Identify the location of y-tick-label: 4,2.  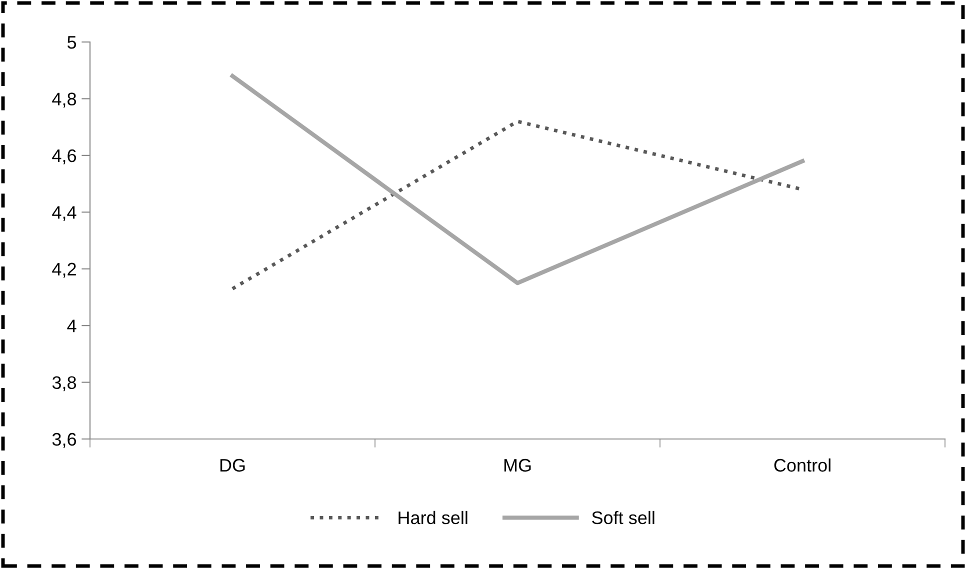
(64, 270).